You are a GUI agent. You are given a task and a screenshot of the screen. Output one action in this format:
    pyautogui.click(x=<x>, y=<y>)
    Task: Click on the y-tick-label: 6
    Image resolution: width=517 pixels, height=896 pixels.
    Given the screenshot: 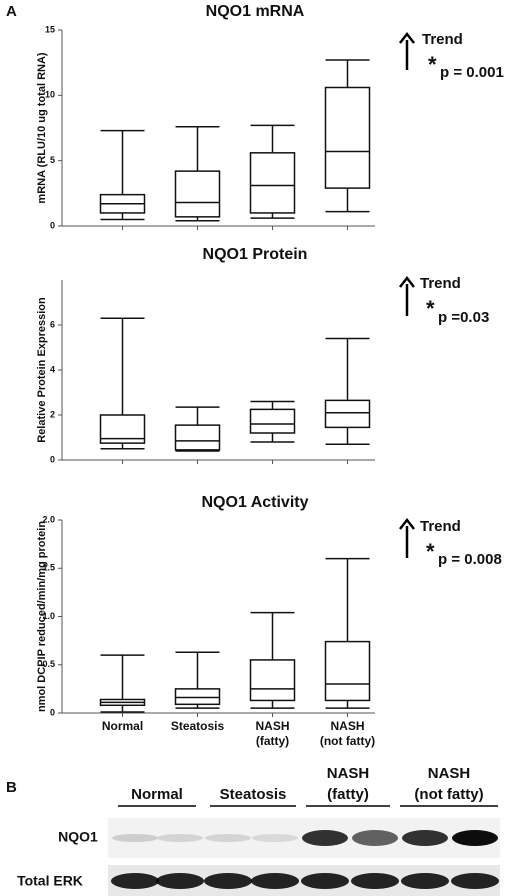 What is the action you would take?
    pyautogui.click(x=52, y=324)
    